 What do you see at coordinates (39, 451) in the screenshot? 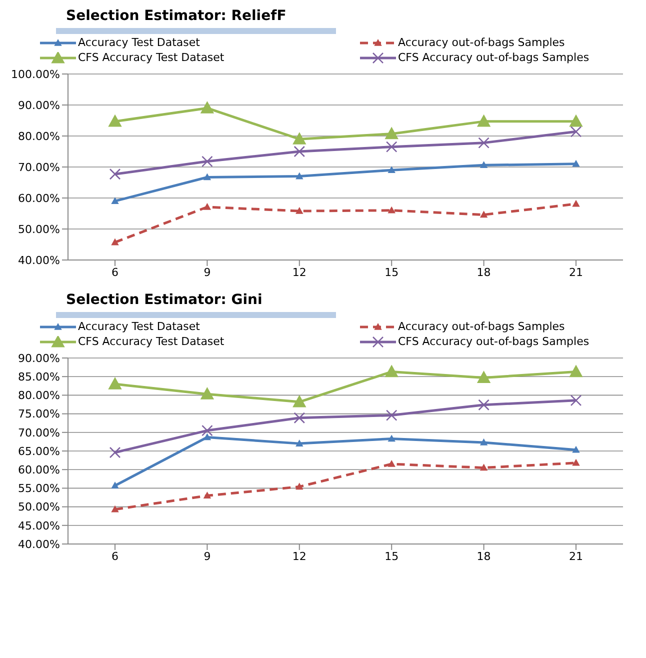
I see `y-tick-label: 65.00%` at bounding box center [39, 451].